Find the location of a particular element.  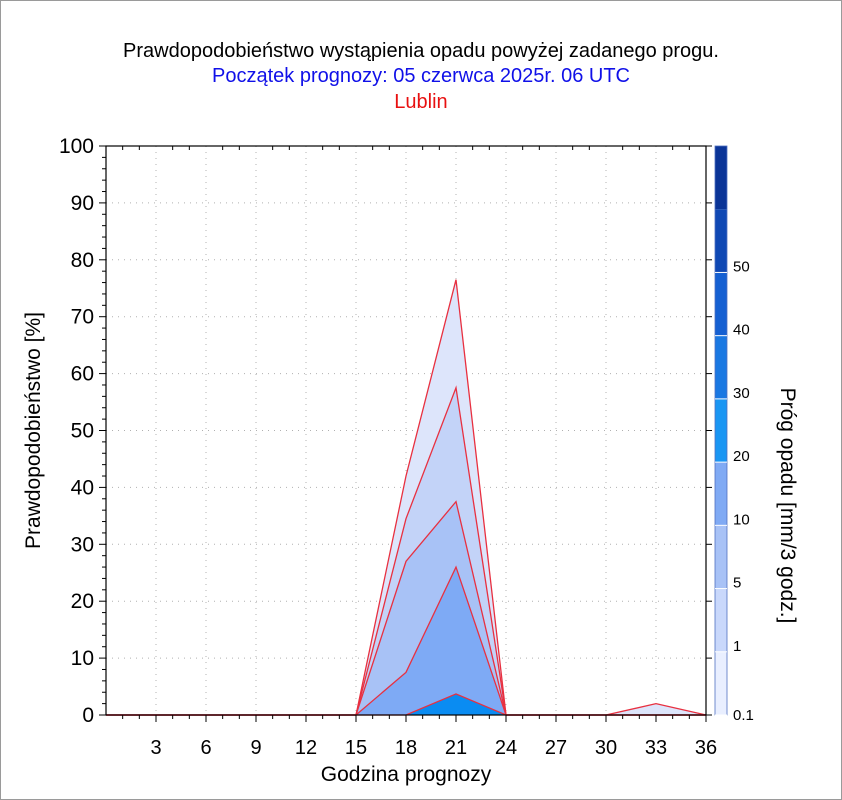

y-axis-label: Prawdopodobieństwo [%] is located at coordinates (33, 430).